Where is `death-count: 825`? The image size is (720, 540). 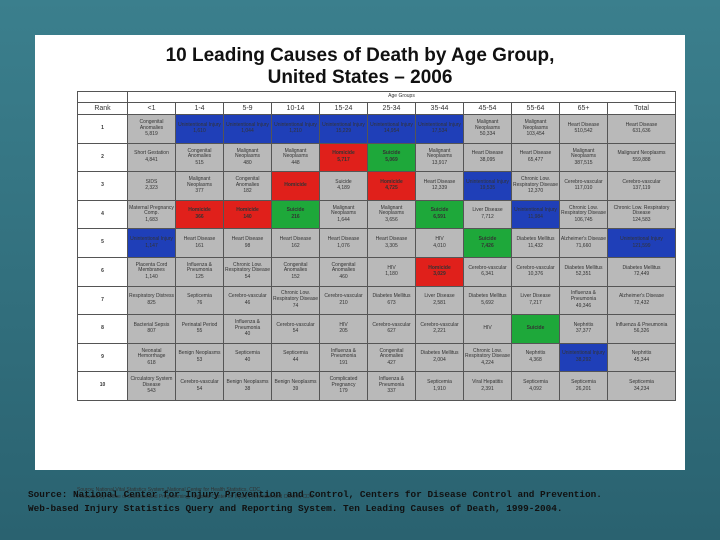 death-count: 825 is located at coordinates (151, 302).